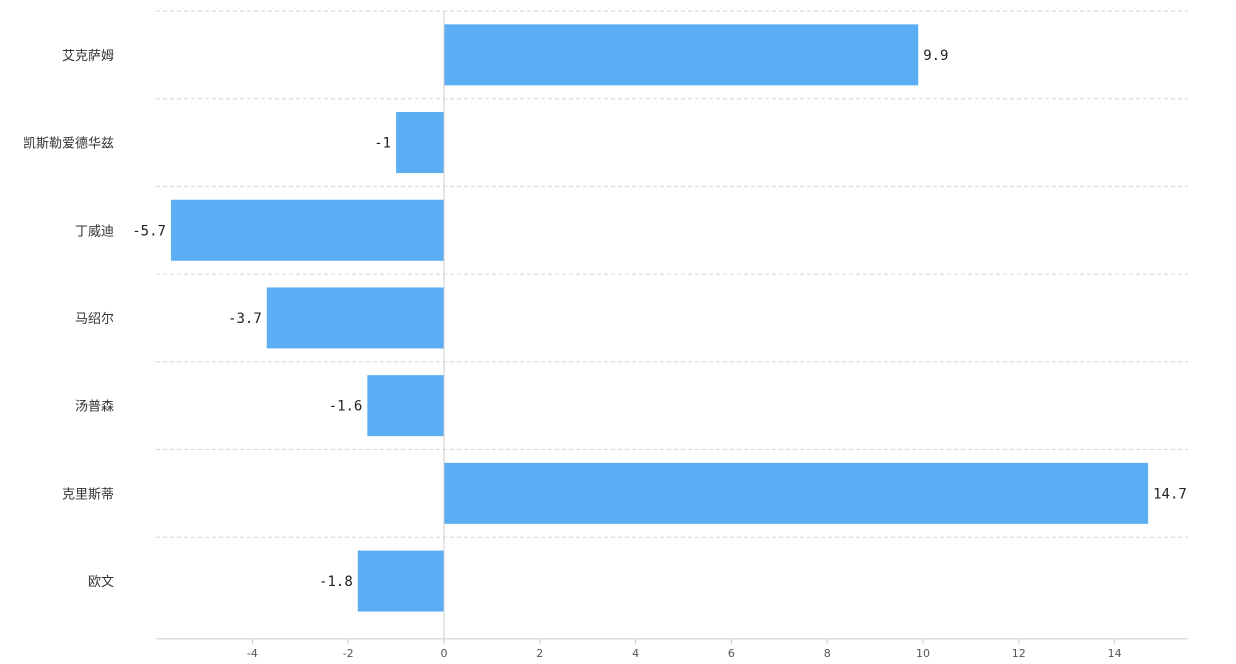 The height and width of the screenshot is (664, 1236). What do you see at coordinates (827, 653) in the screenshot?
I see `x-tick-label: 8` at bounding box center [827, 653].